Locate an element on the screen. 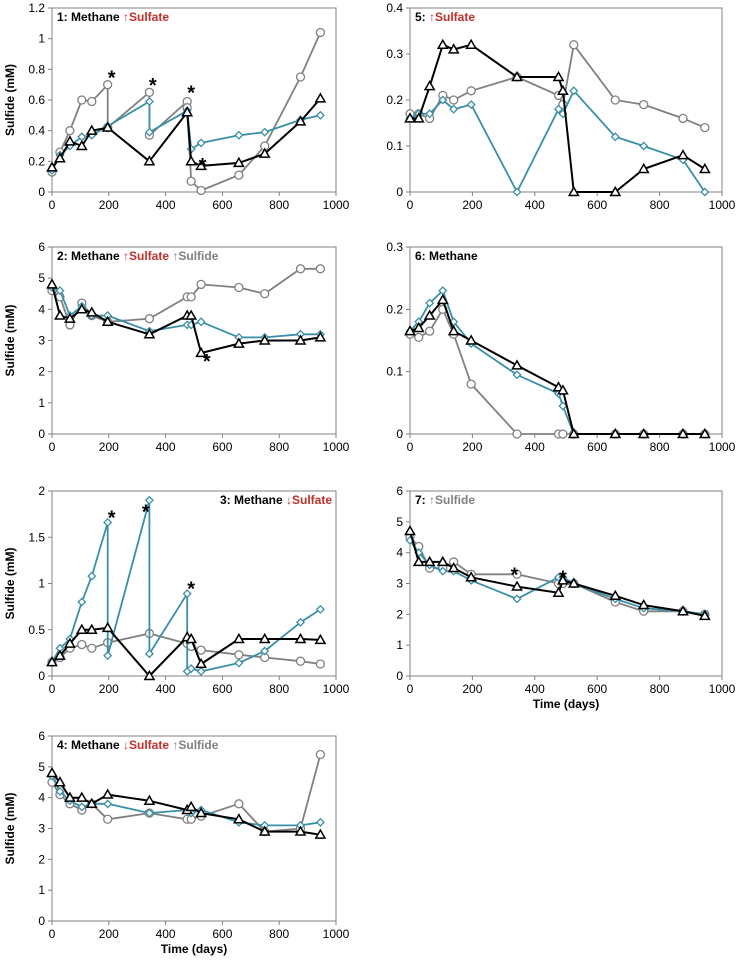  series-line is located at coordinates (558, 86).